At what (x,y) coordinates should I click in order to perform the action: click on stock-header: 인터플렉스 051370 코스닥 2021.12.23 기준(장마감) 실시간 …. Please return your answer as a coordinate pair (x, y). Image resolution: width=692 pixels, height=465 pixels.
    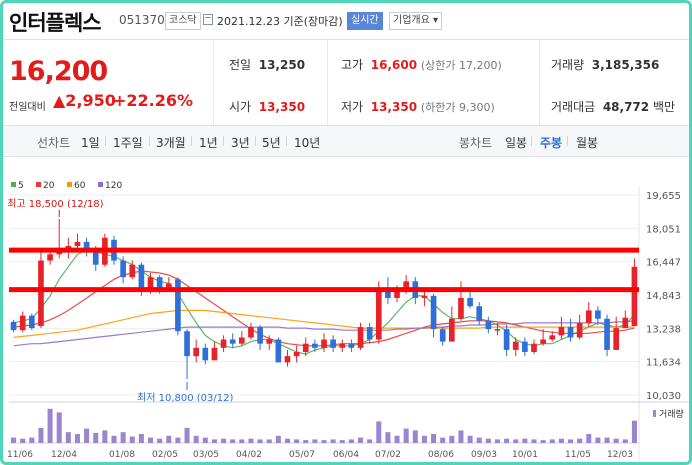
    Looking at the image, I should click on (346, 21).